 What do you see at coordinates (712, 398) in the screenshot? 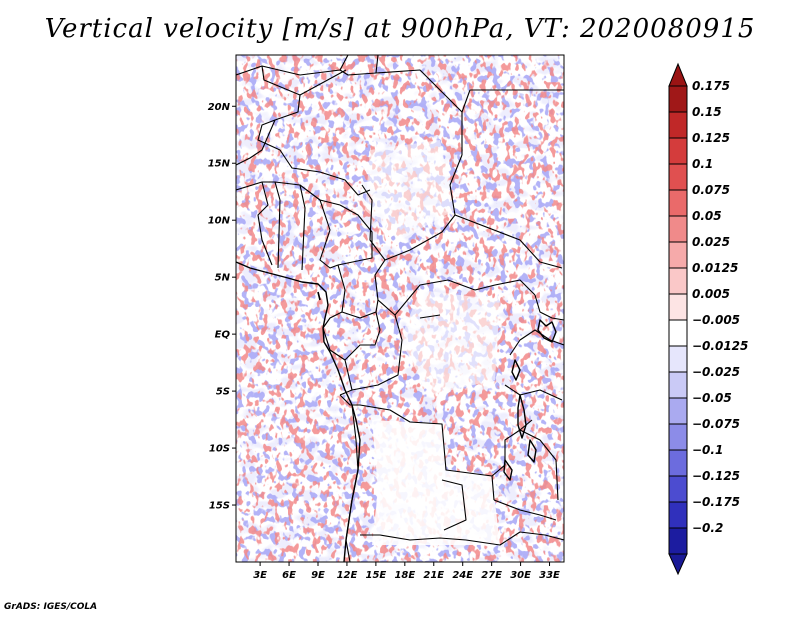
I see `colorbar-label: −0.05` at bounding box center [712, 398].